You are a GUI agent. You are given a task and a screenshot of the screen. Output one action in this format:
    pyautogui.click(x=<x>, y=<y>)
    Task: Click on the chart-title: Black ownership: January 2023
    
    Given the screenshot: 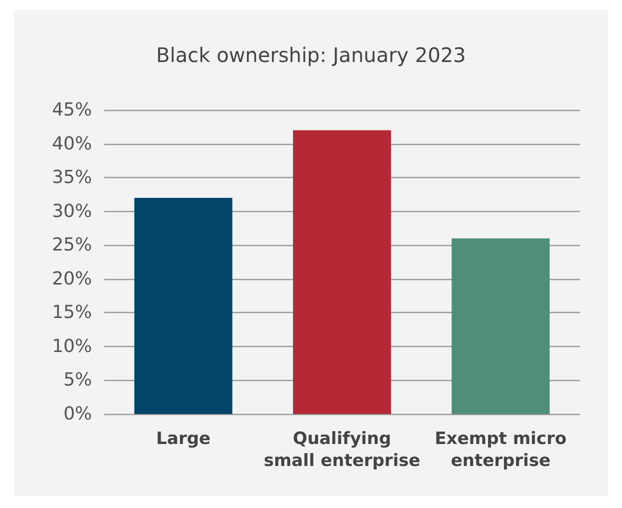 What is the action you would take?
    pyautogui.click(x=311, y=55)
    